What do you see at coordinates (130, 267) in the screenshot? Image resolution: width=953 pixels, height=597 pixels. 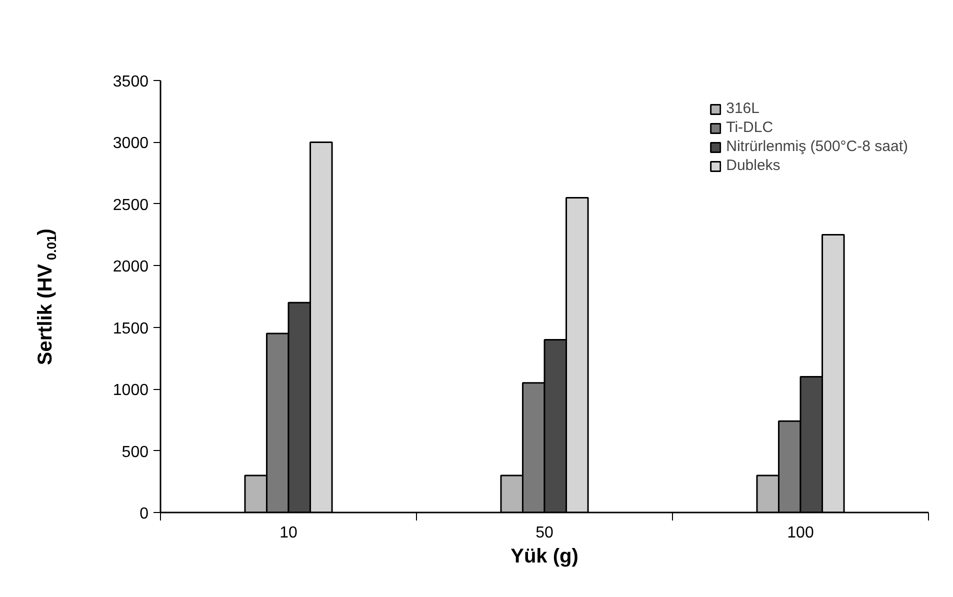 I see `y-tick-label: 2000` at bounding box center [130, 267].